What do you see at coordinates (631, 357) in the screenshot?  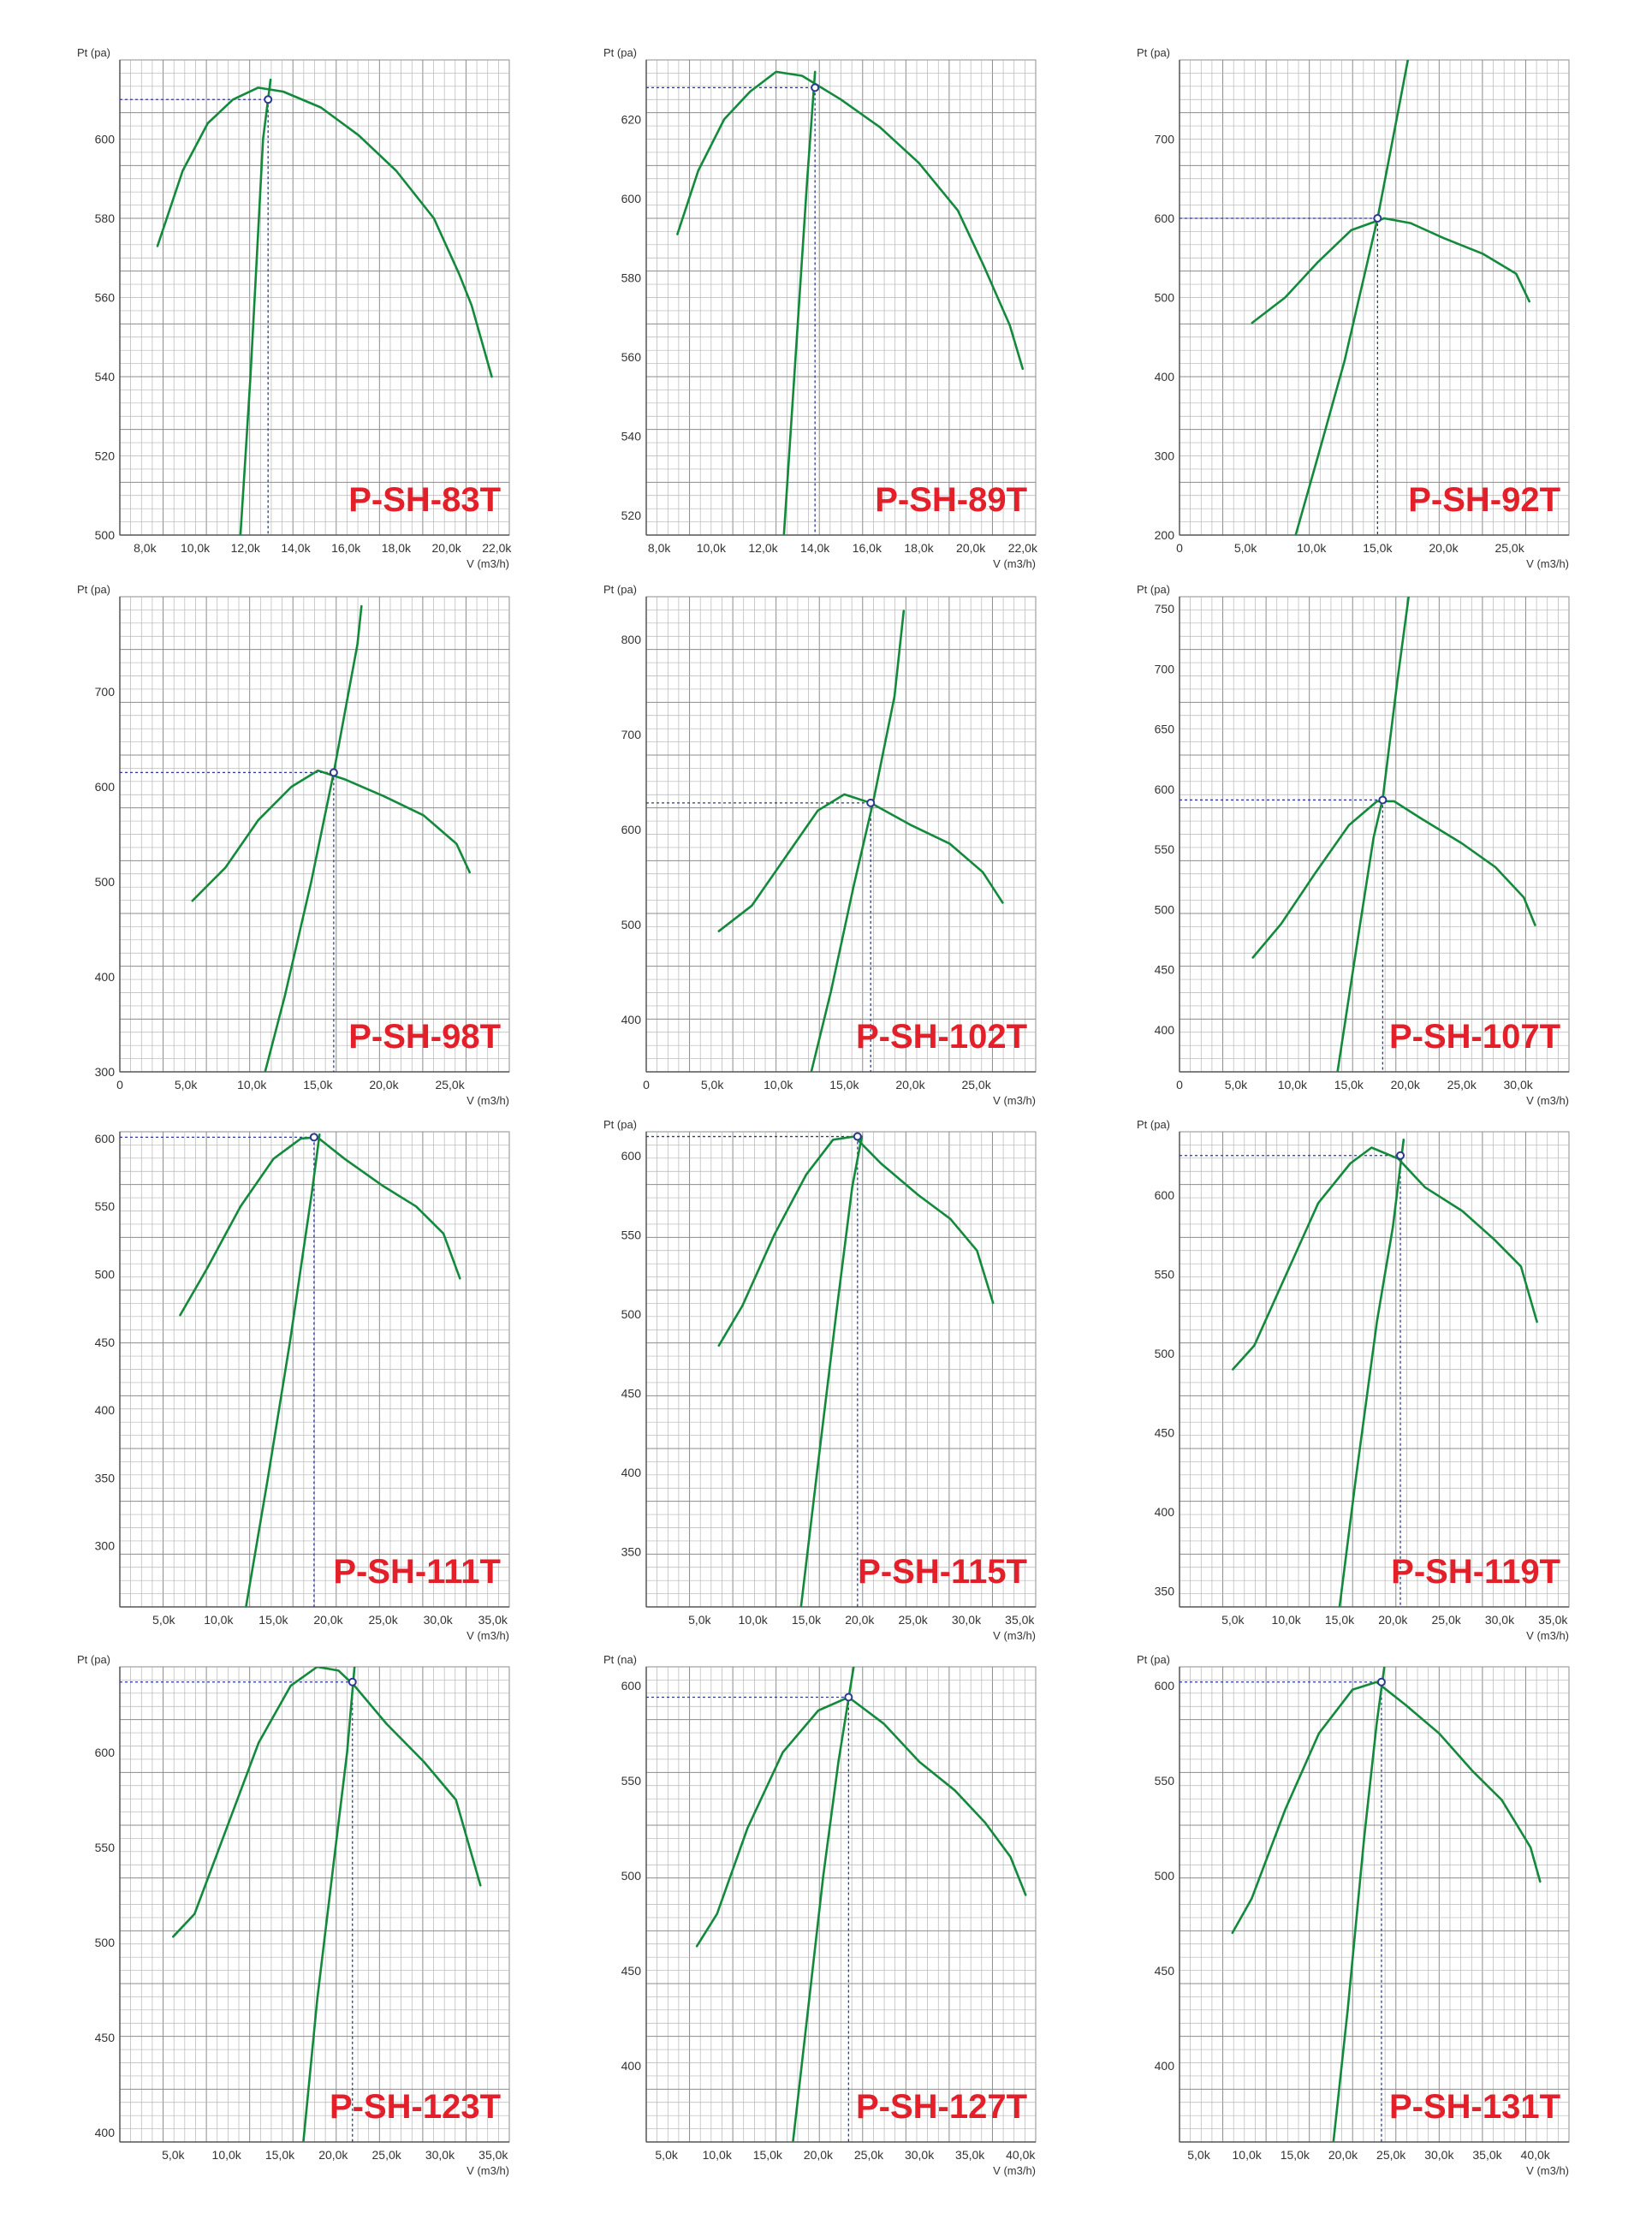 I see `y-tick-label: 560` at bounding box center [631, 357].